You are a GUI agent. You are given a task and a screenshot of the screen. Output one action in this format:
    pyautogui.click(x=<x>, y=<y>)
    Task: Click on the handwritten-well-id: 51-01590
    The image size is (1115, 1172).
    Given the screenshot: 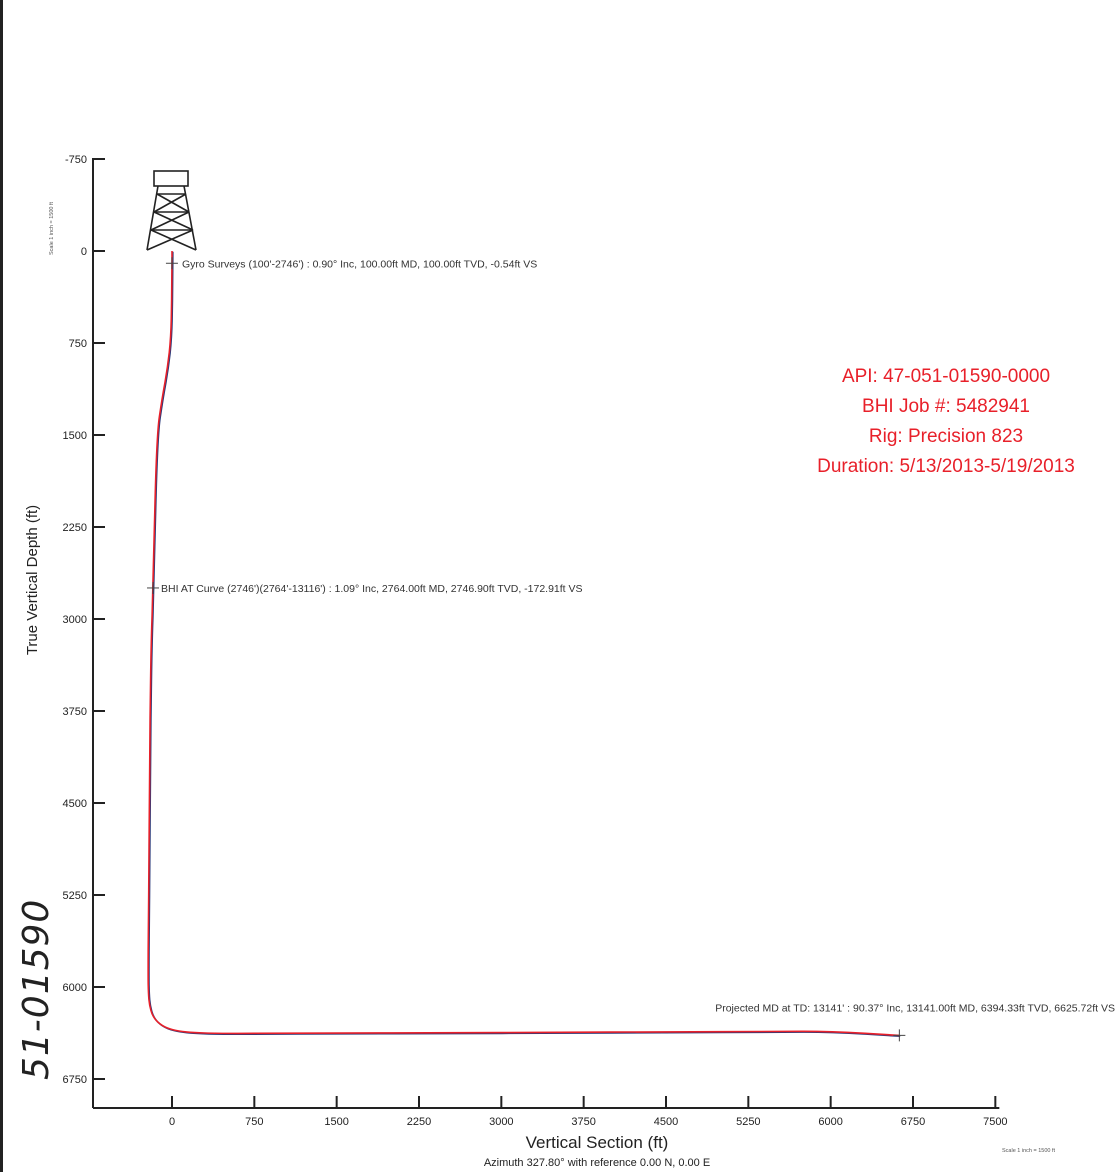 What is the action you would take?
    pyautogui.click(x=36, y=989)
    